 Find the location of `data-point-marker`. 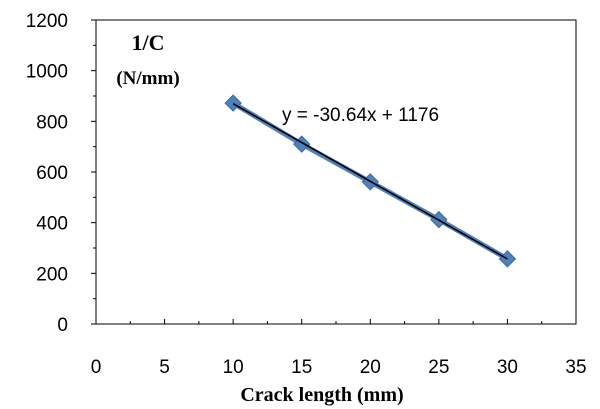

data-point-marker is located at coordinates (233, 103).